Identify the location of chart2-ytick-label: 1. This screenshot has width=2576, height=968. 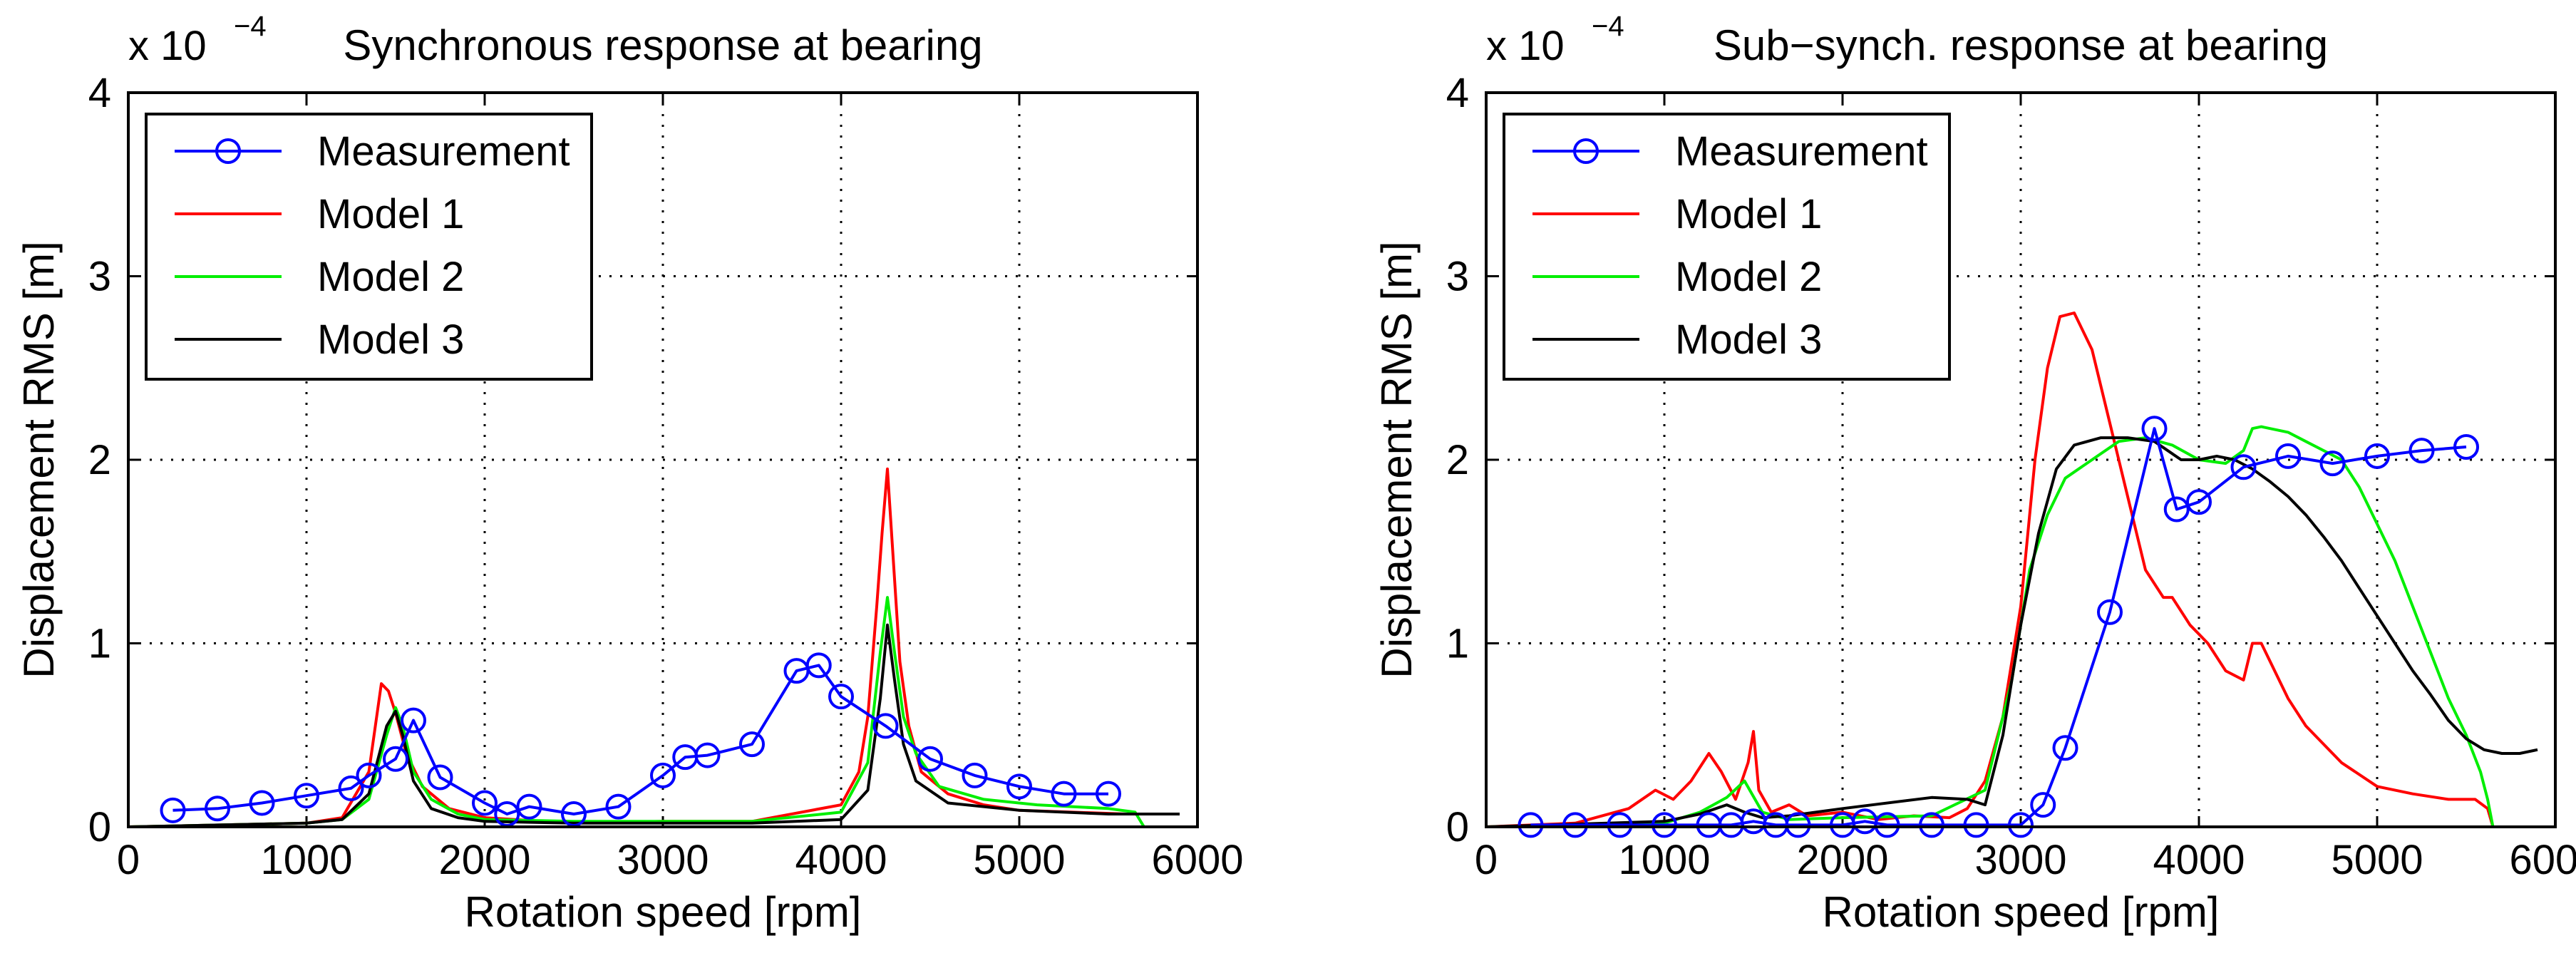
(1457, 644).